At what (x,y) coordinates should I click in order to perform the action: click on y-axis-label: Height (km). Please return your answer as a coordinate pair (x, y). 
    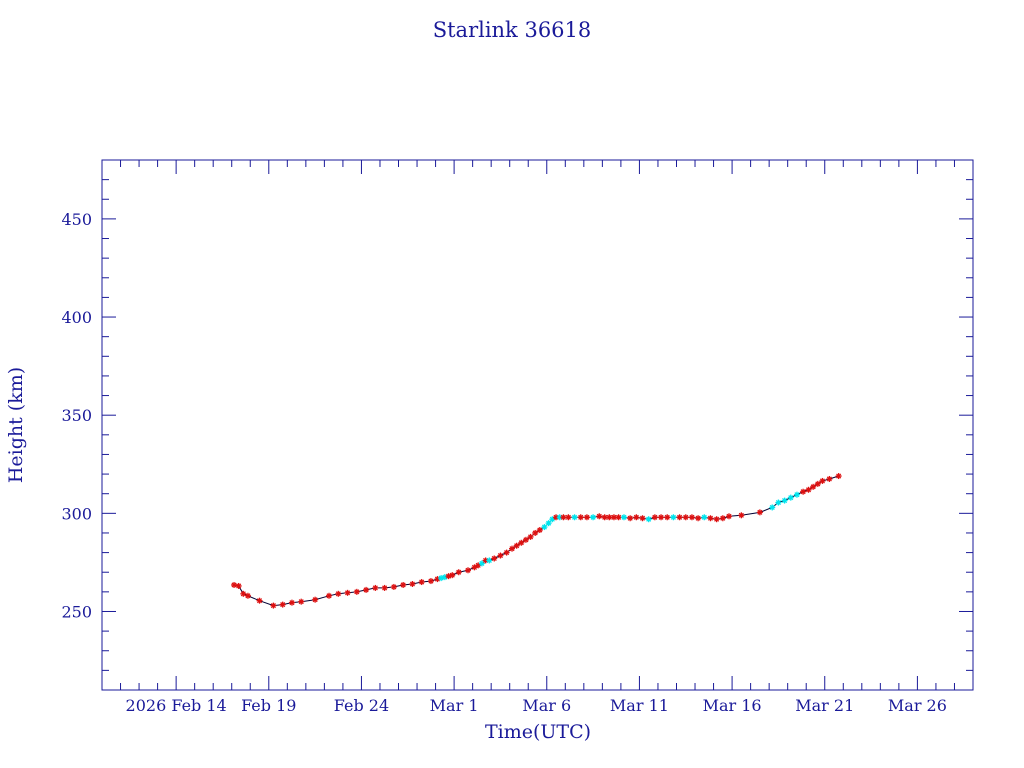
    Looking at the image, I should click on (16, 425).